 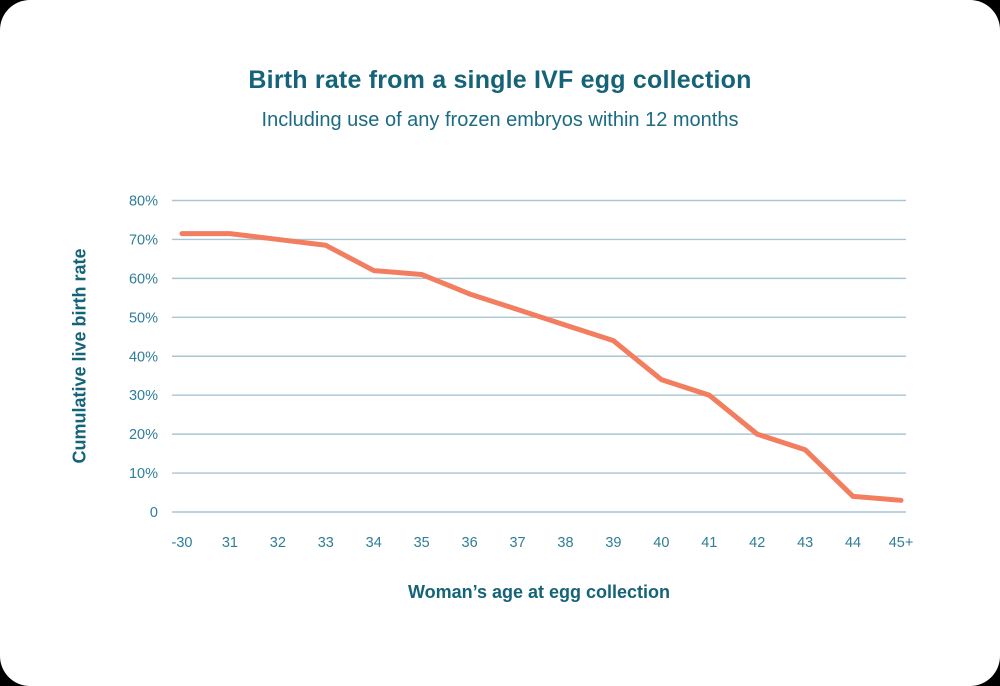 What do you see at coordinates (143, 202) in the screenshot?
I see `y-tick-label: 80%` at bounding box center [143, 202].